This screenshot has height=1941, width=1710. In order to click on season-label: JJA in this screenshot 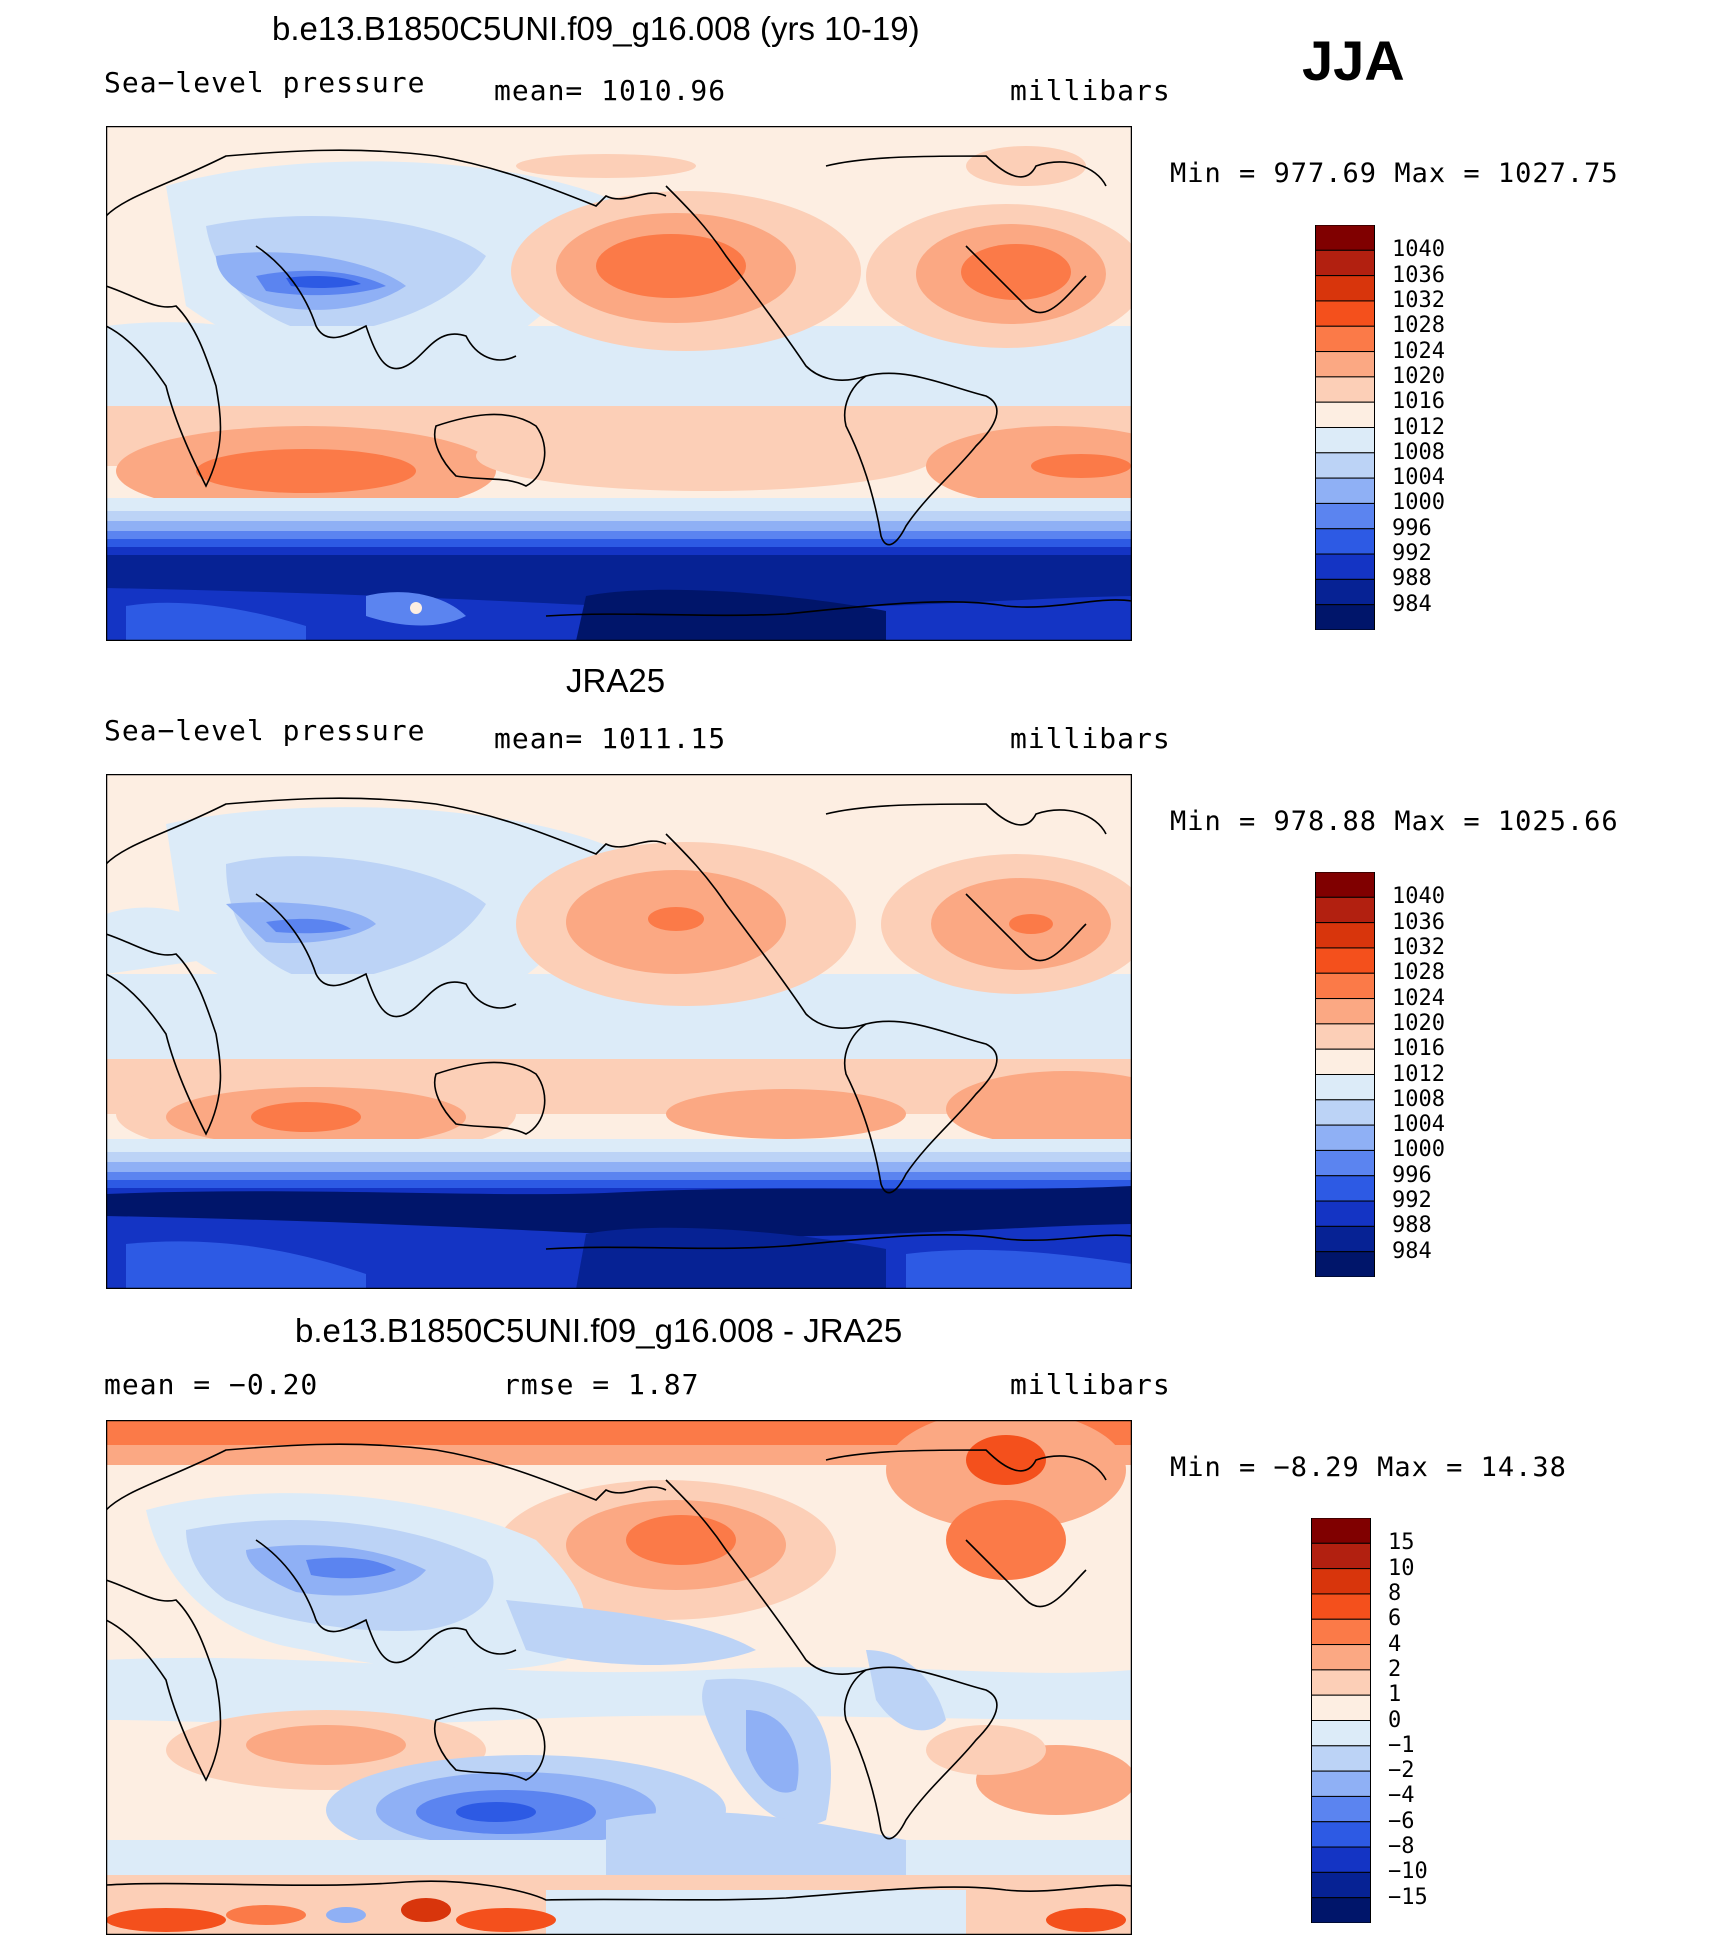, I will do `click(1353, 60)`.